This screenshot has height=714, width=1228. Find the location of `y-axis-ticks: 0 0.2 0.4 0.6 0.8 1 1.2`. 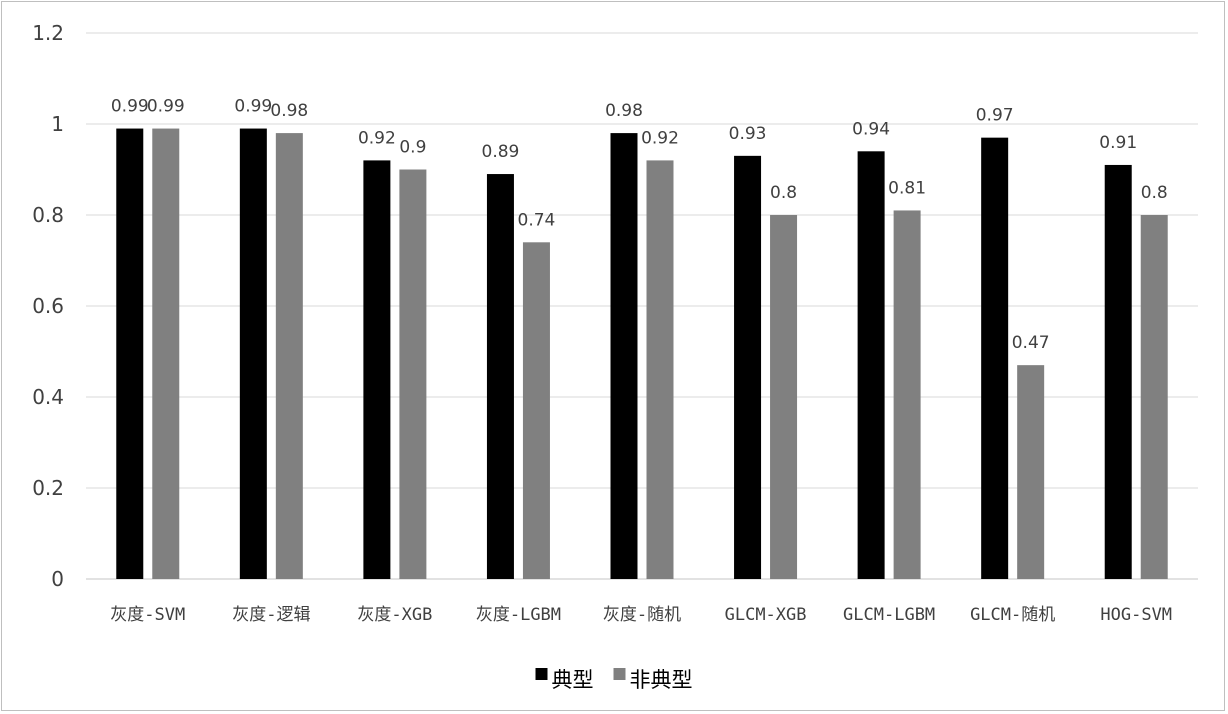

y-axis-ticks: 0 0.2 0.4 0.6 0.8 1 1.2 is located at coordinates (48, 306).